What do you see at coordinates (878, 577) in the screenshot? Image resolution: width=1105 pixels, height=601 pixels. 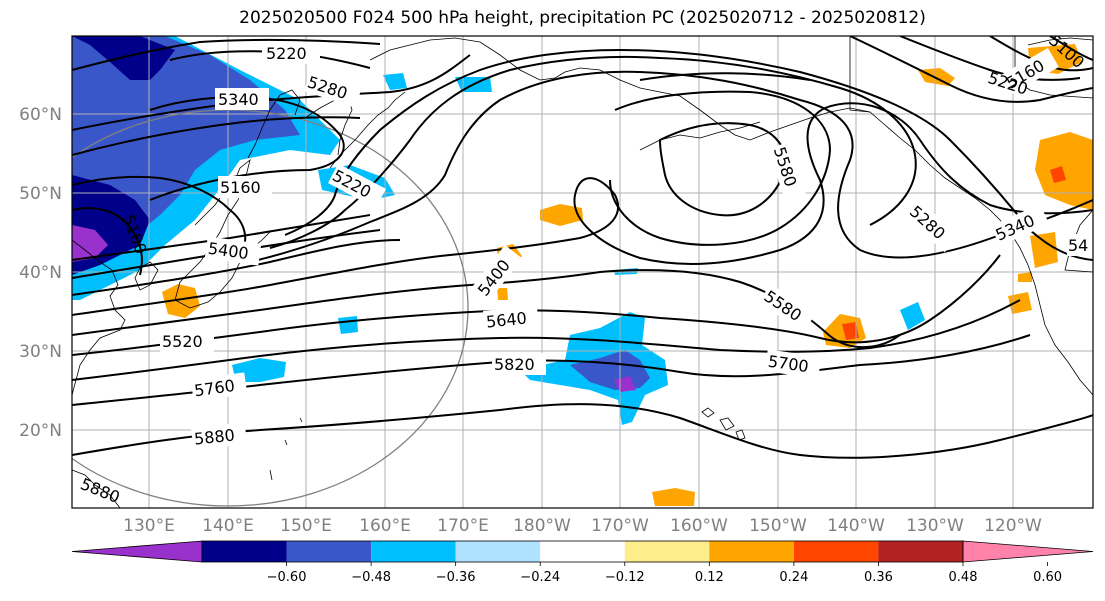 I see `colorbar-tick-label: 0.36` at bounding box center [878, 577].